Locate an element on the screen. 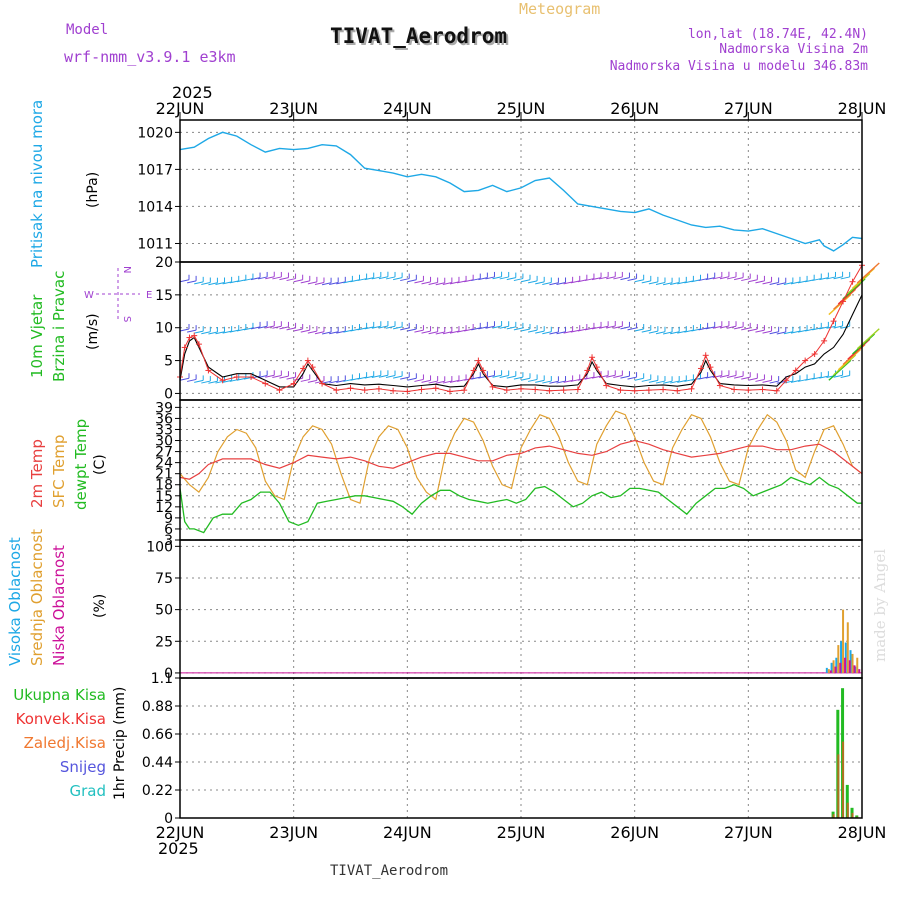 This screenshot has height=900, width=900. precip-legend-item: Zaledj.Kisa is located at coordinates (65, 743).